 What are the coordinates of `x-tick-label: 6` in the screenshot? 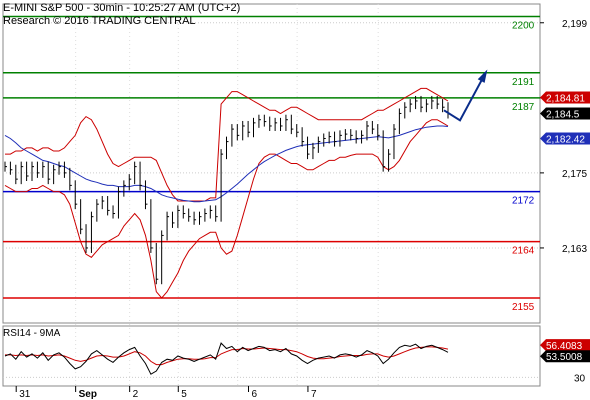 It's located at (255, 394).